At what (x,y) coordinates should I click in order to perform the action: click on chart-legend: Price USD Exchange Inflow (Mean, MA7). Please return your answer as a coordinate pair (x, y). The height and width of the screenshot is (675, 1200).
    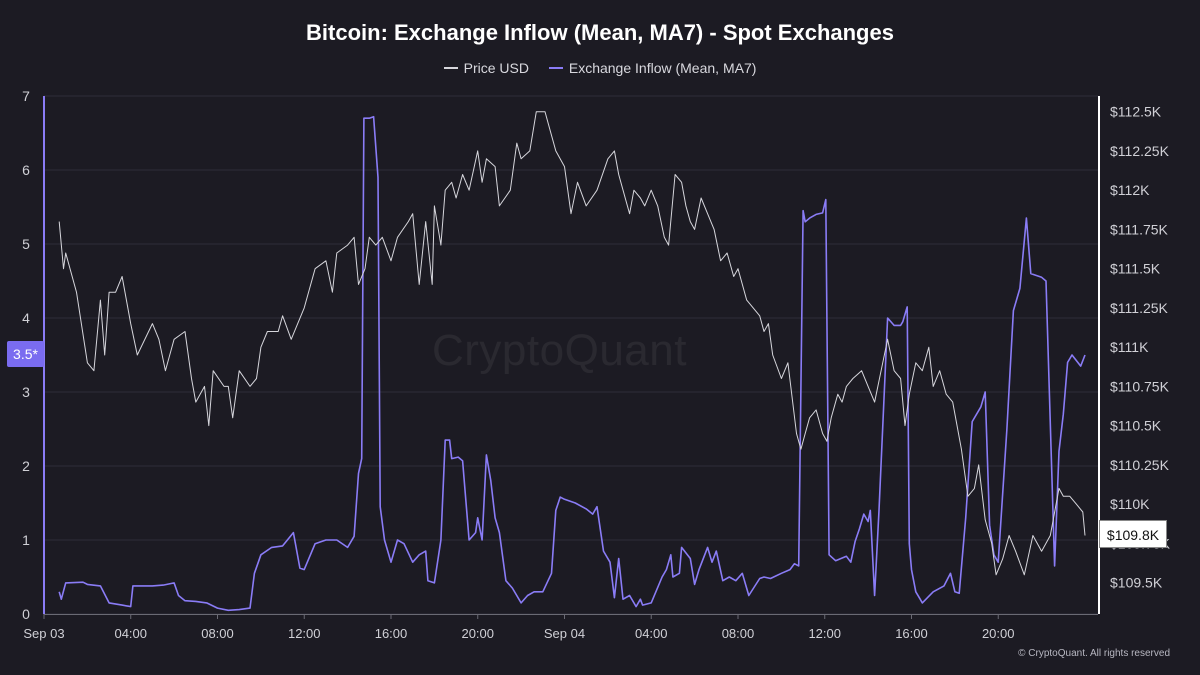
    Looking at the image, I should click on (600, 68).